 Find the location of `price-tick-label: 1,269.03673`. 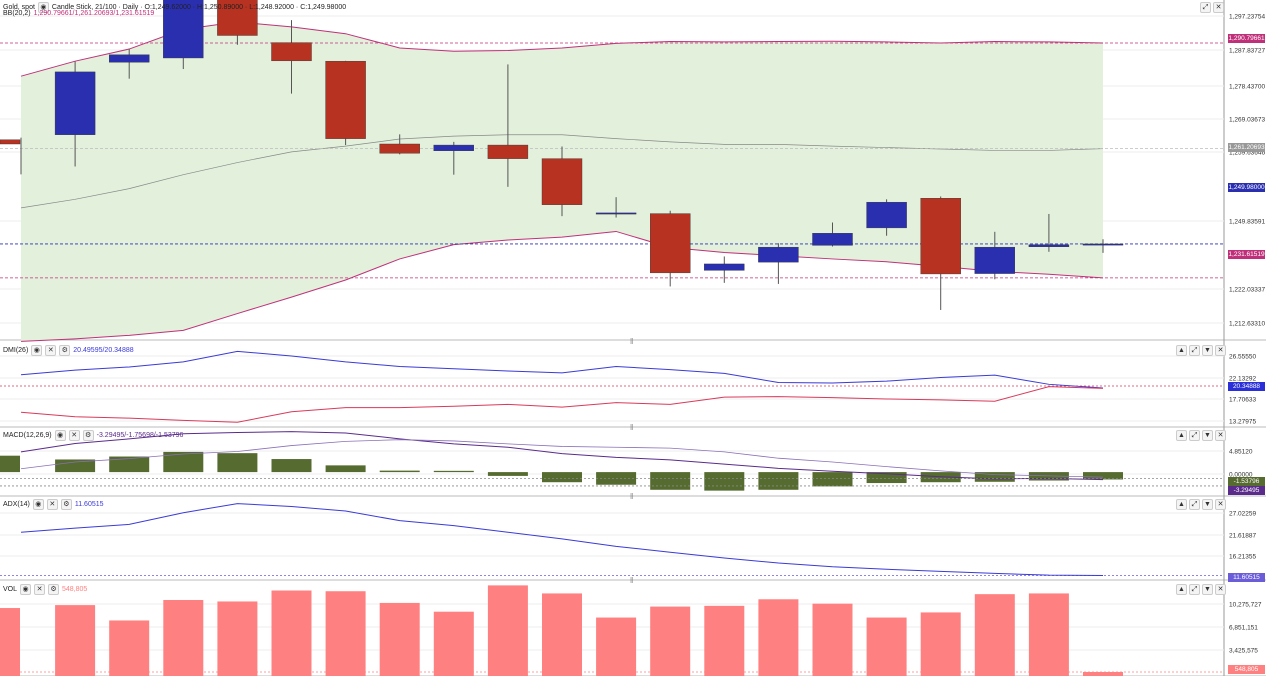

price-tick-label: 1,269.03673 is located at coordinates (1247, 120).